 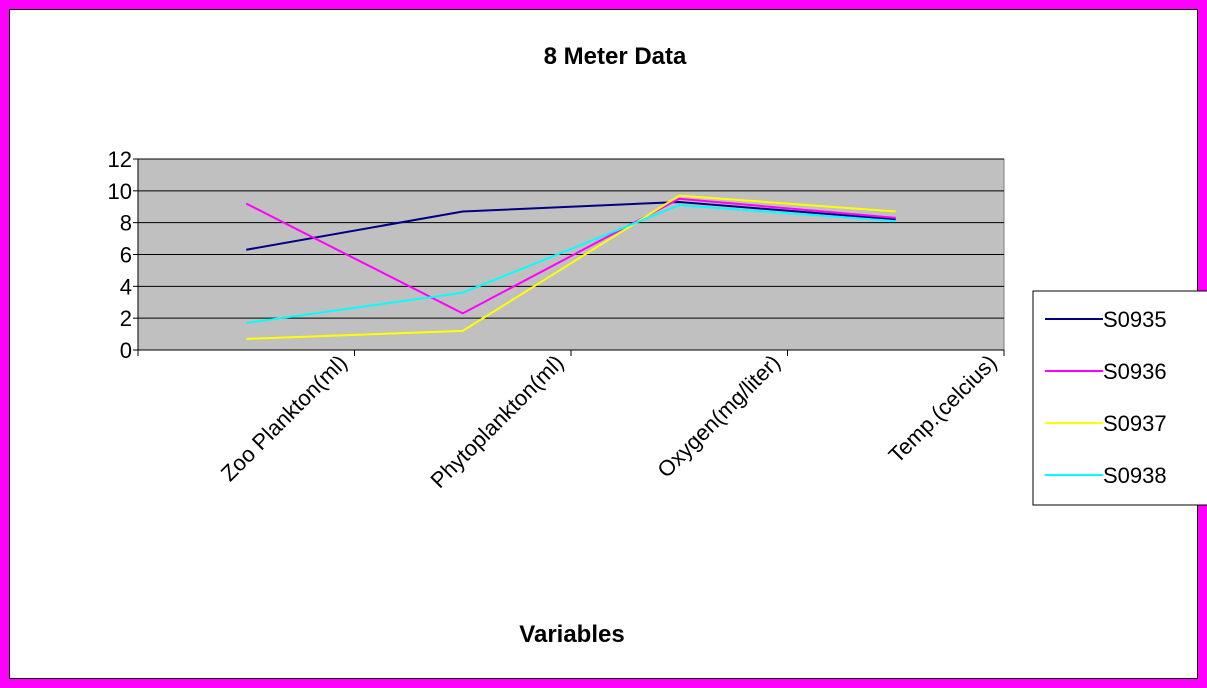 I want to click on series-line-s0935, so click(x=571, y=225).